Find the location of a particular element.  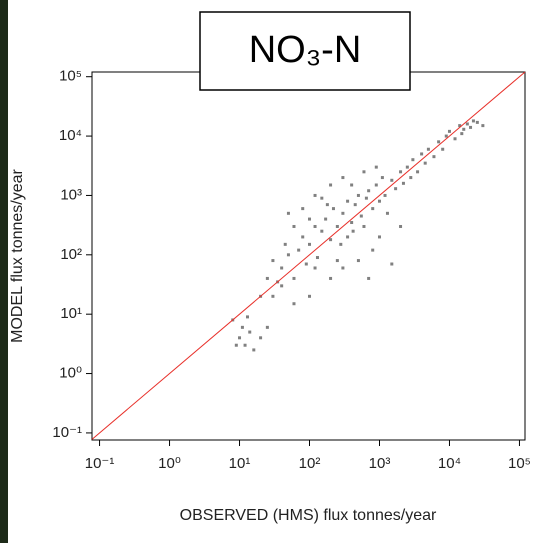

x-tick-label: 10⁰ is located at coordinates (169, 463).